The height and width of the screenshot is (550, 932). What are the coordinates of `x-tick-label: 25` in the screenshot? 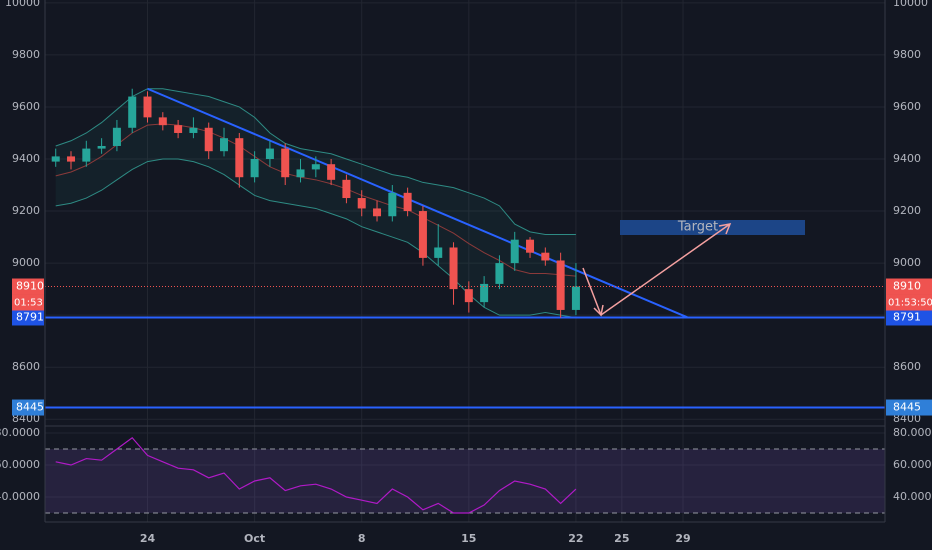 It's located at (621, 538).